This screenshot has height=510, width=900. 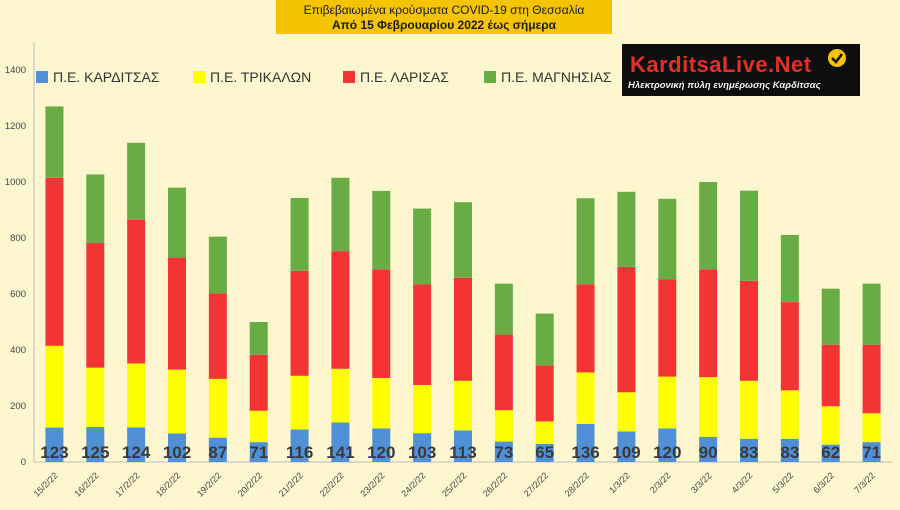 I want to click on x-tick-label: 3/3/22, so click(x=701, y=482).